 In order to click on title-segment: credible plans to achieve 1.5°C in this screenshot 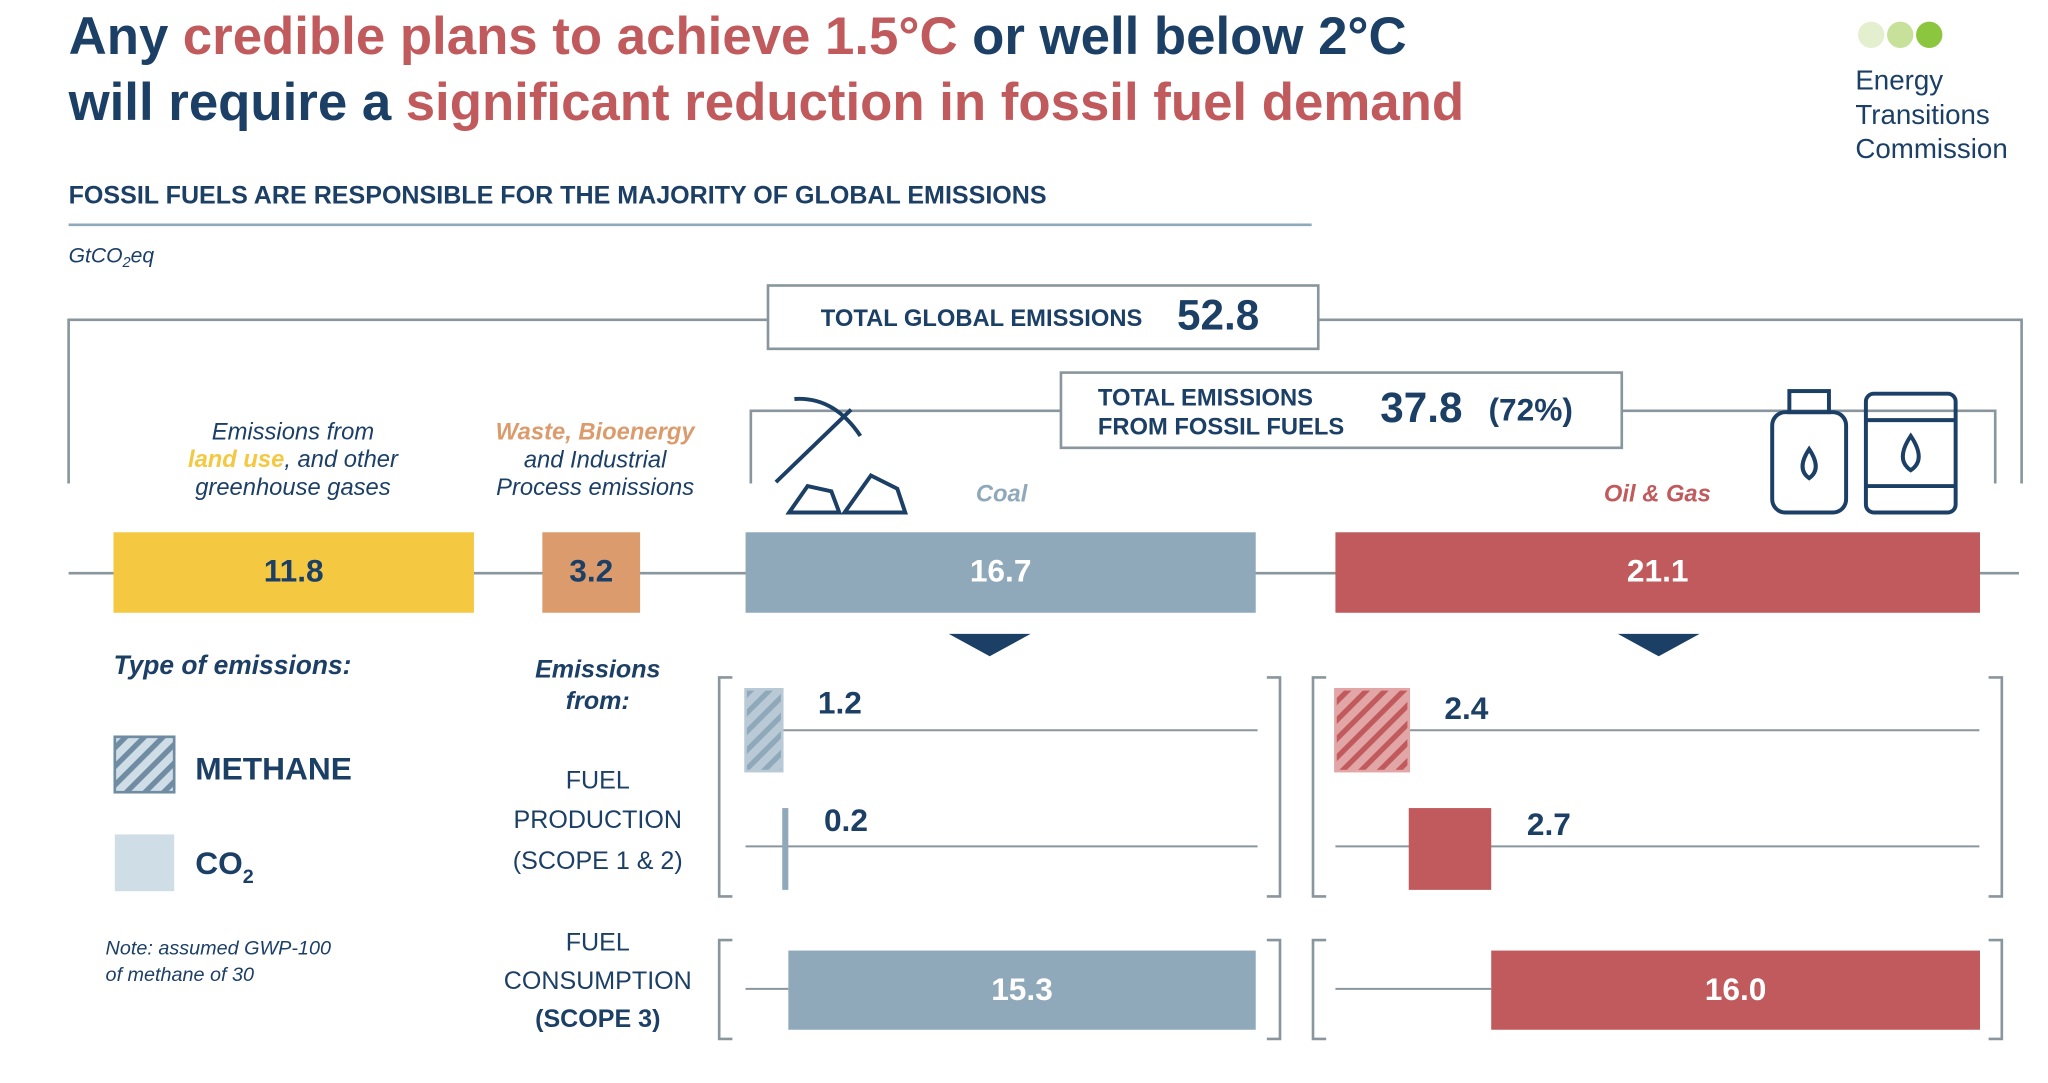, I will do `click(570, 36)`.